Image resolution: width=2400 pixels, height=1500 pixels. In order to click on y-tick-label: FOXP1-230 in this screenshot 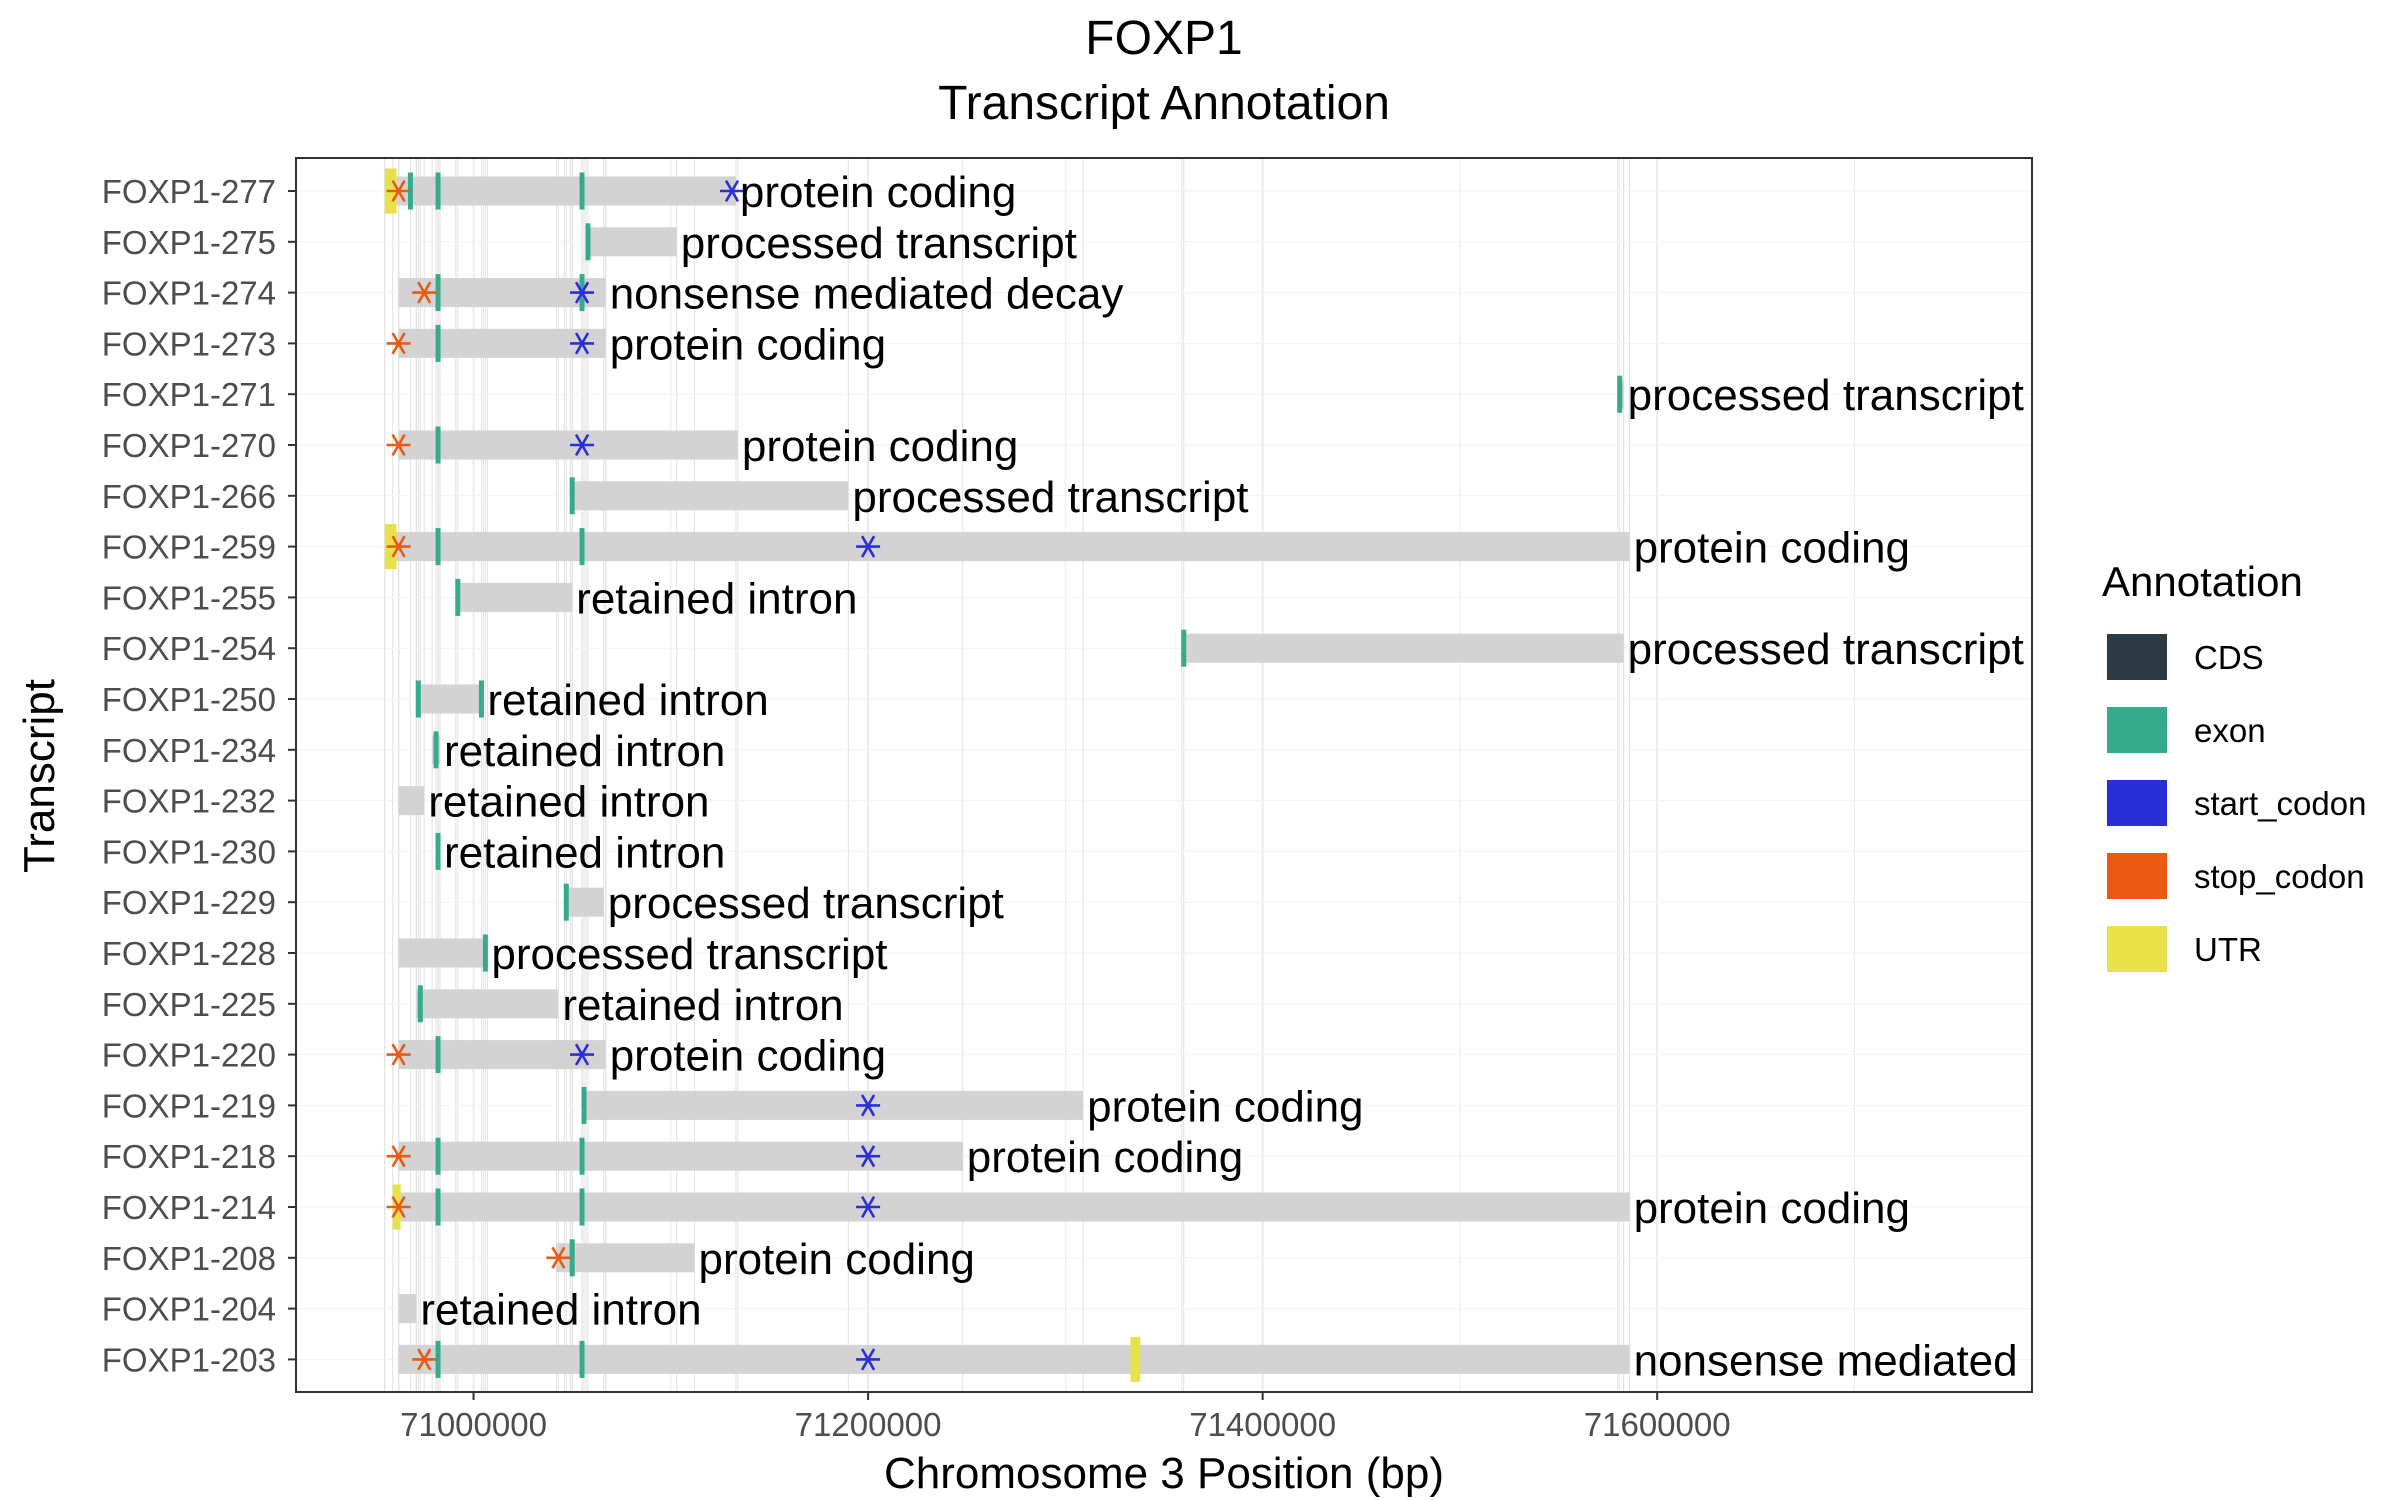, I will do `click(189, 851)`.